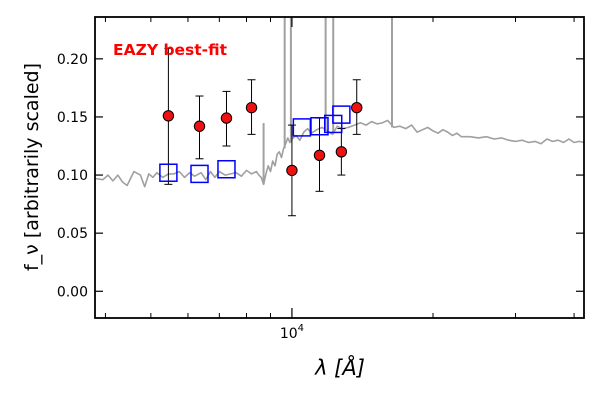 The height and width of the screenshot is (400, 600). I want to click on x-axis-label: λ [Å], so click(339, 367).